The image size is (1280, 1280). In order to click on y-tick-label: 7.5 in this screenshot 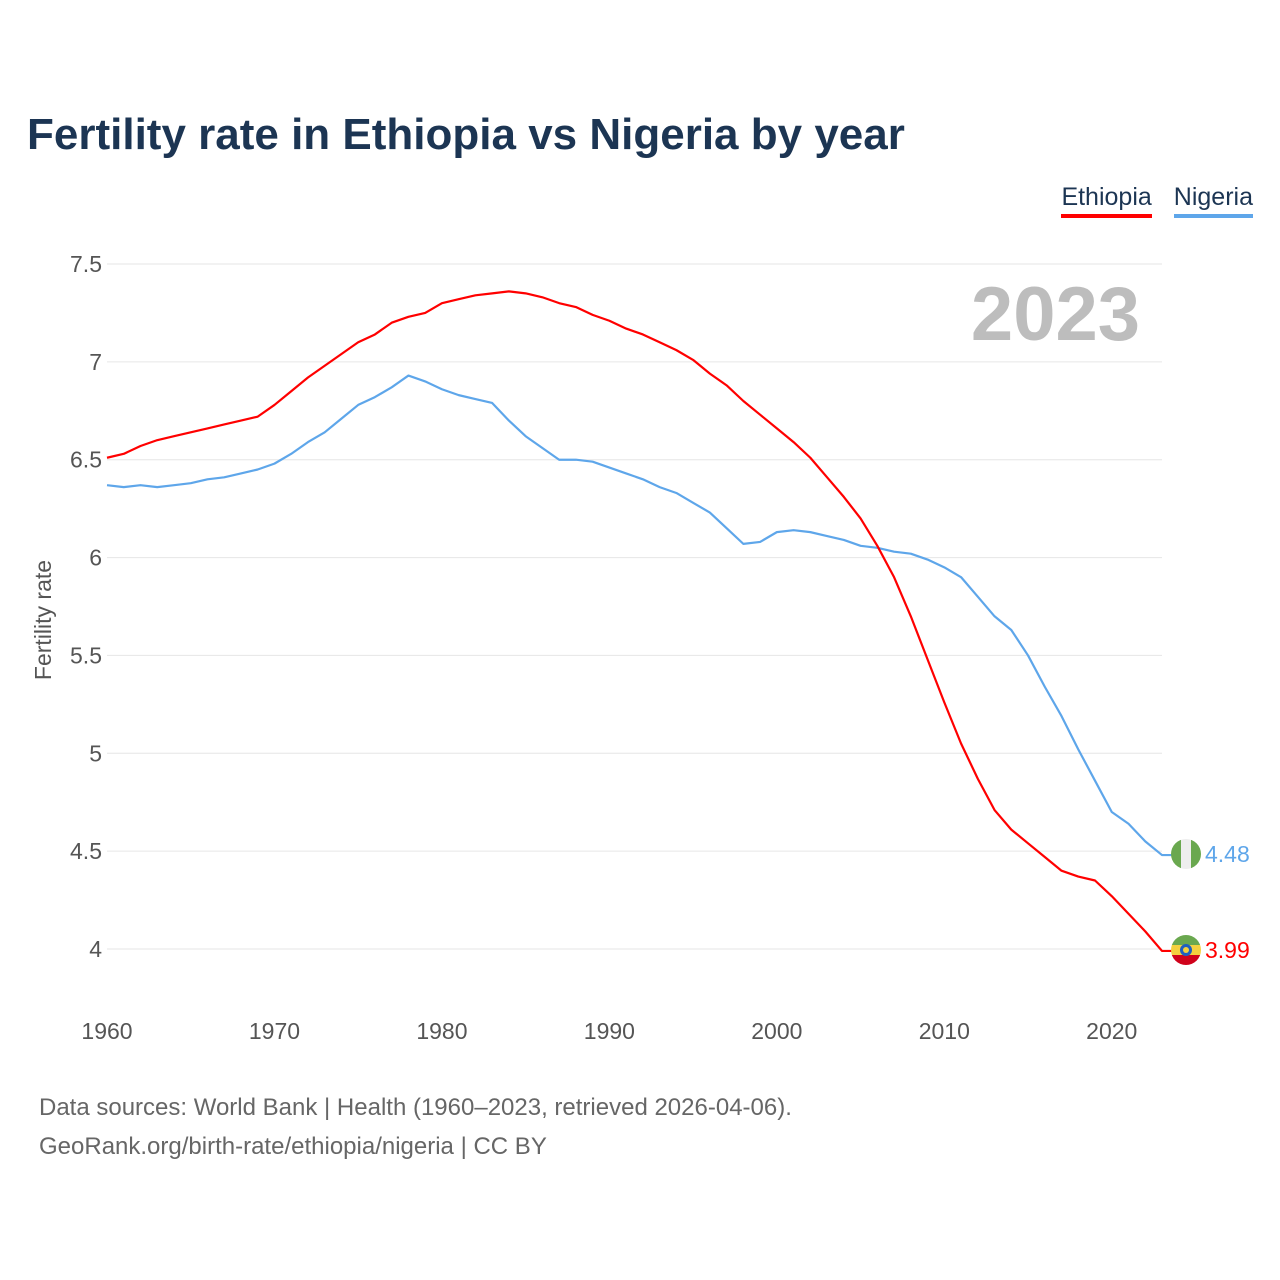, I will do `click(86, 264)`.